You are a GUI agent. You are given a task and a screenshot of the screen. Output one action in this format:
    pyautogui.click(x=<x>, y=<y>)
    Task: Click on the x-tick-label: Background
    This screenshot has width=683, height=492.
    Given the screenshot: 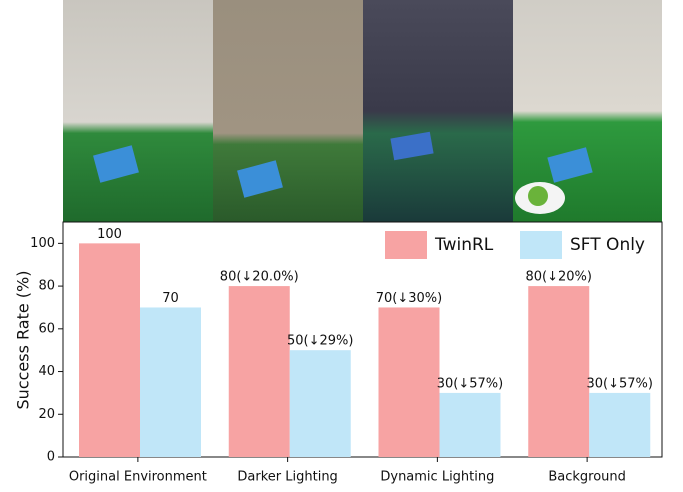 What is the action you would take?
    pyautogui.click(x=587, y=477)
    